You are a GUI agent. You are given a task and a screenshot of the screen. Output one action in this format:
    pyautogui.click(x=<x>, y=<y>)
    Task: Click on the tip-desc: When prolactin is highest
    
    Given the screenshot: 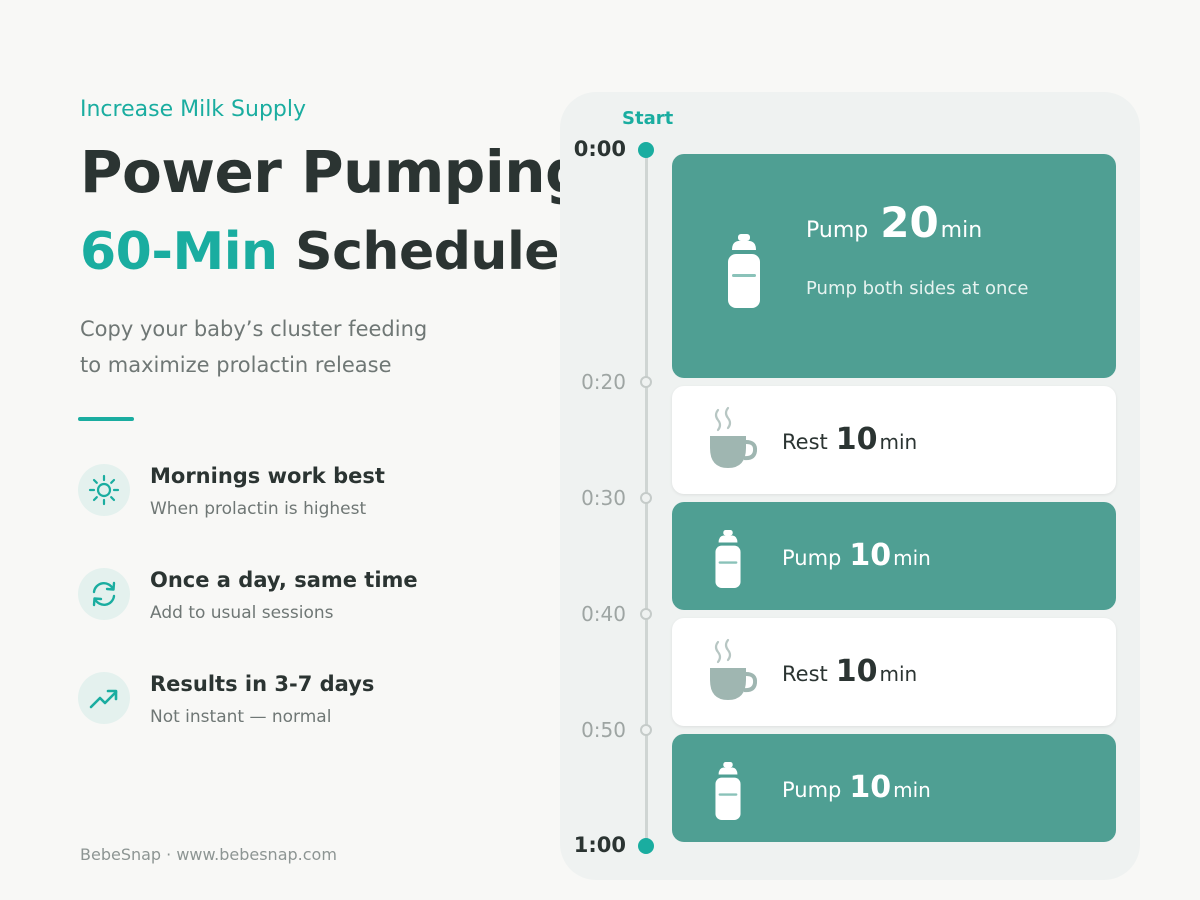 What is the action you would take?
    pyautogui.click(x=258, y=509)
    